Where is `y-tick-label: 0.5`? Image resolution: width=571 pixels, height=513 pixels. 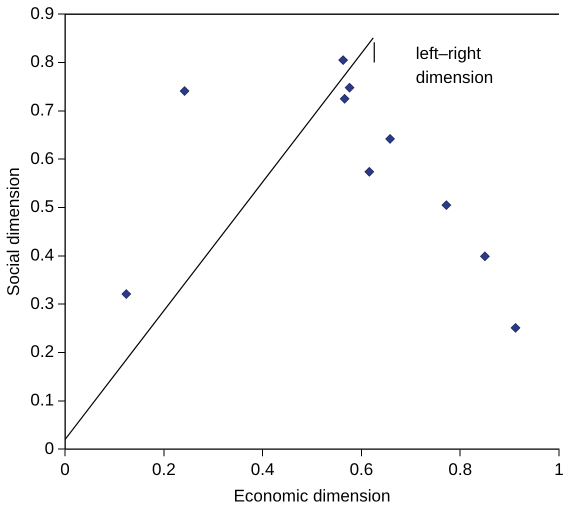 y-tick-label: 0.5 is located at coordinates (42, 206).